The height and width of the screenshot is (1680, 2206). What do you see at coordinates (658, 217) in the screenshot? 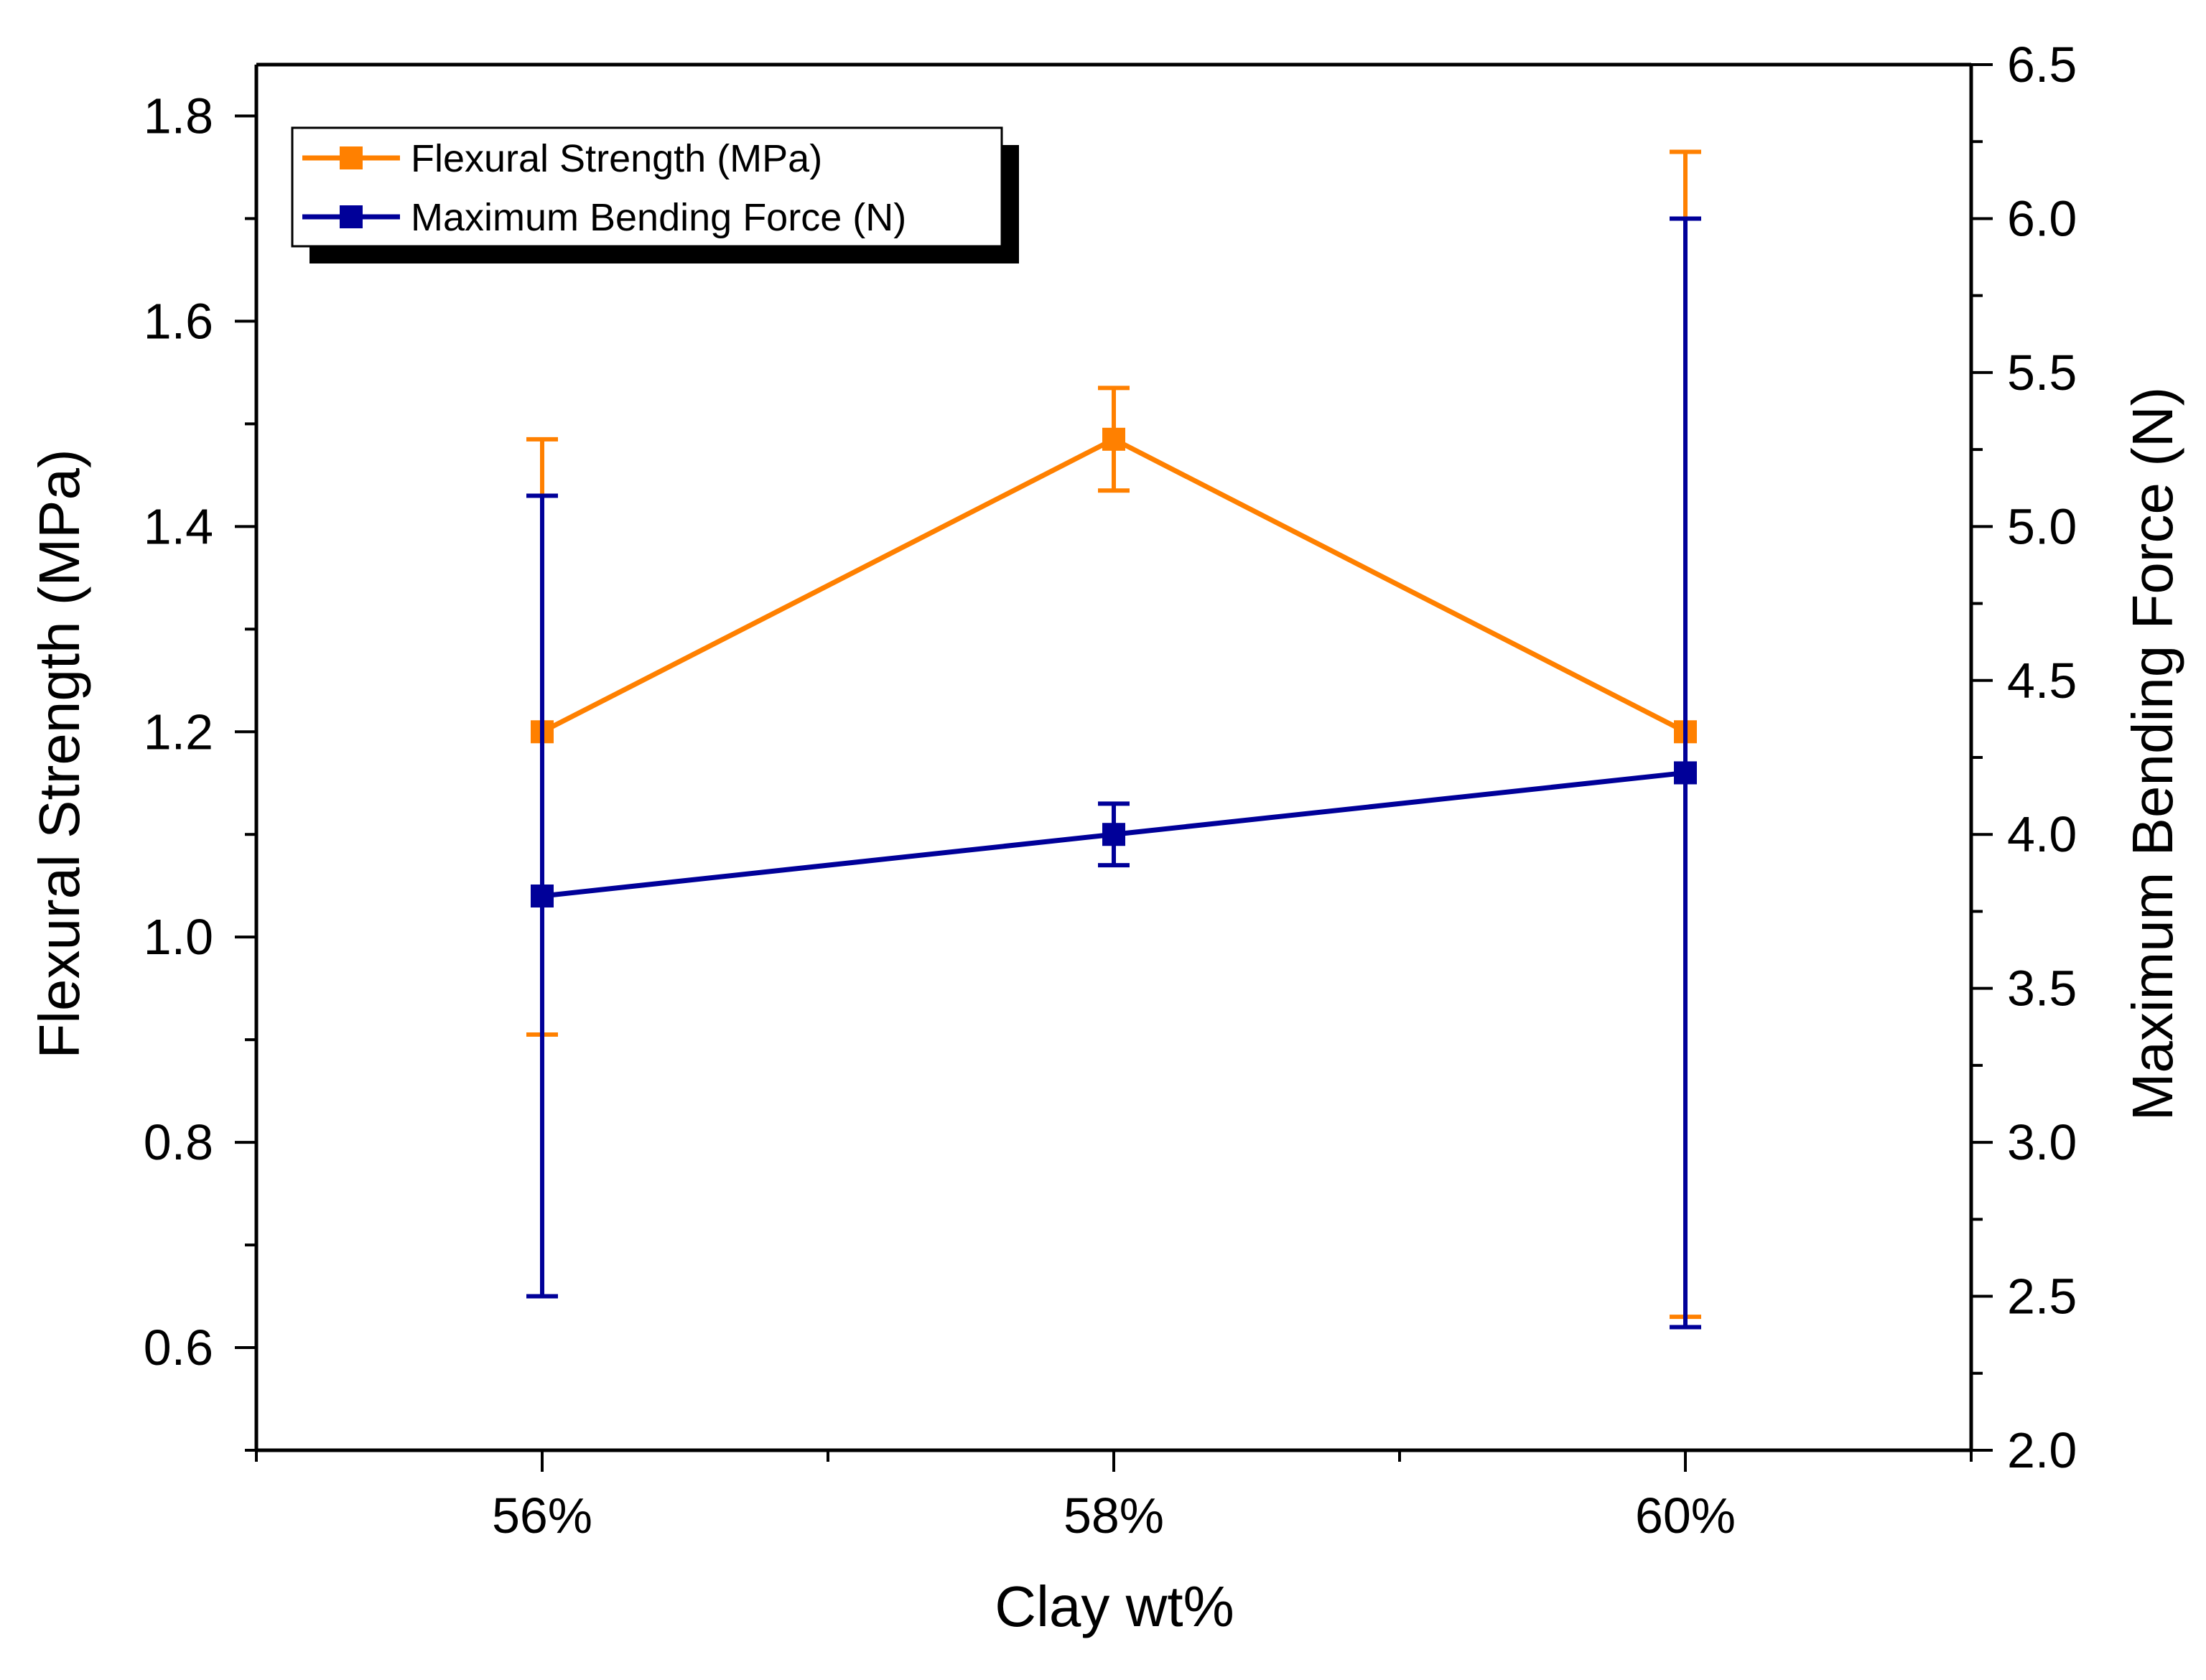
I see `legend-label: Maximum Bending Force (N)` at bounding box center [658, 217].